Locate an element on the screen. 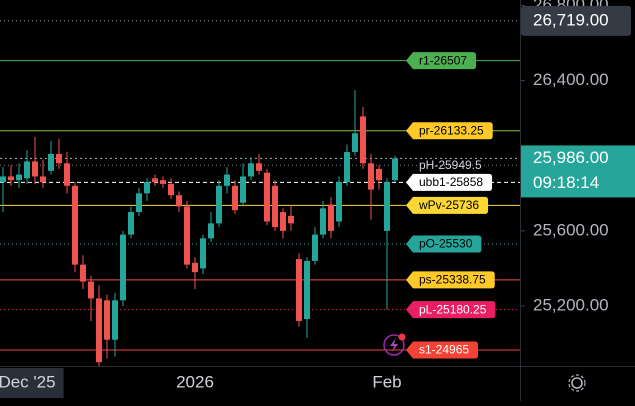 The width and height of the screenshot is (635, 406). level-tag: r1-26507 is located at coordinates (441, 61).